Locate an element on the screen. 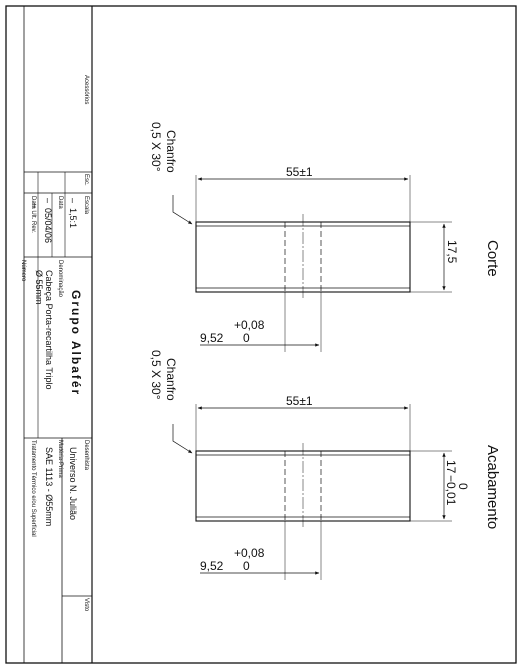  diameter-dimension: 17 is located at coordinates (451, 467).